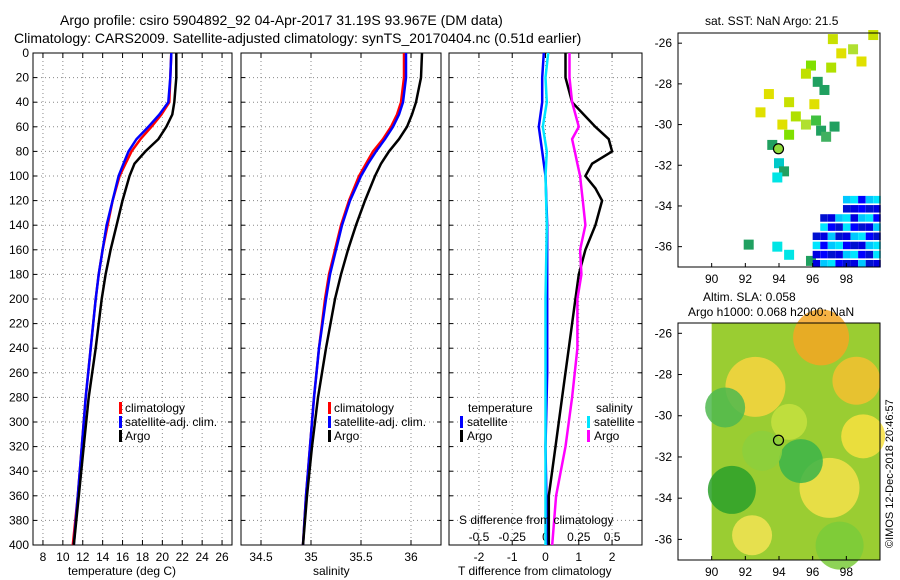 The width and height of the screenshot is (900, 580). What do you see at coordinates (779, 279) in the screenshot?
I see `map-x-tick-label: 94` at bounding box center [779, 279].